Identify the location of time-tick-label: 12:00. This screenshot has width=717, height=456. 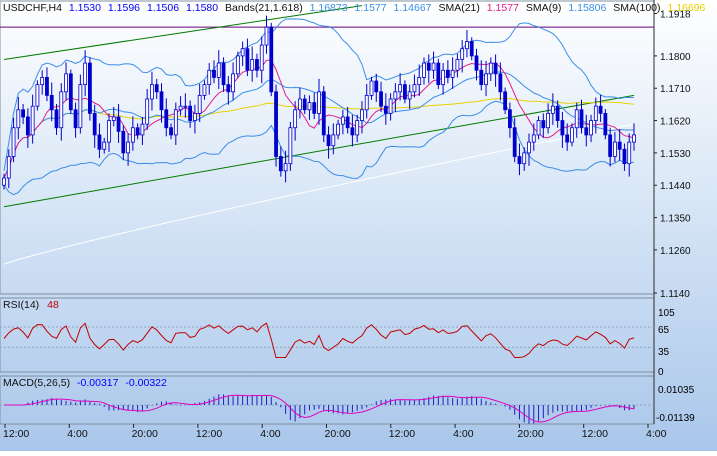
(16, 434).